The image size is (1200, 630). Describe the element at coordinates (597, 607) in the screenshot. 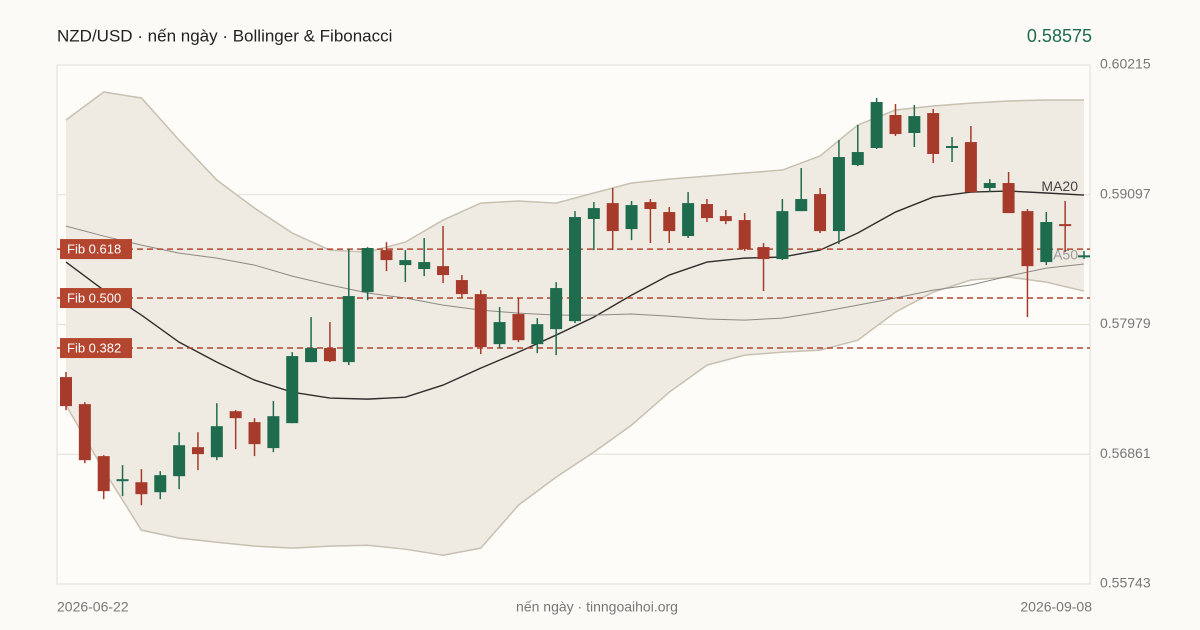

I see `footer: nến ngày · tinngoaihoi.org` at that location.